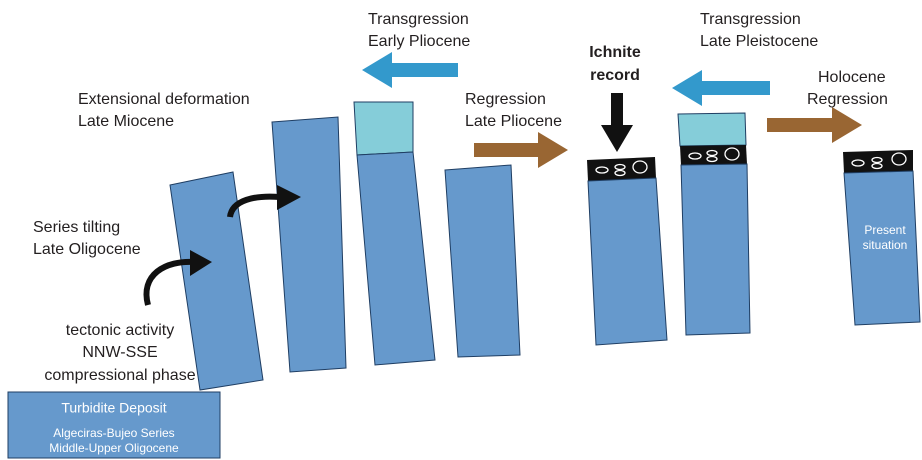 The image size is (922, 460). Describe the element at coordinates (885, 245) in the screenshot. I see `present-label: situation` at that location.